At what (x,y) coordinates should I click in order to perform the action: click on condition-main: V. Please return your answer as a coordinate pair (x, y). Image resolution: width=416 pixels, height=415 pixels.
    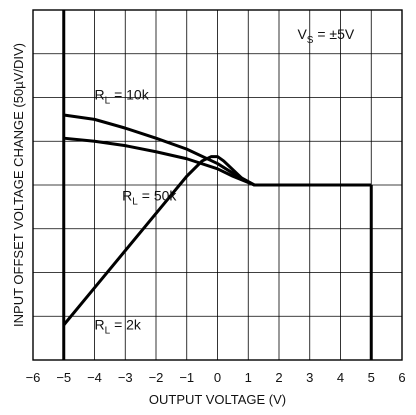
    Looking at the image, I should click on (302, 34).